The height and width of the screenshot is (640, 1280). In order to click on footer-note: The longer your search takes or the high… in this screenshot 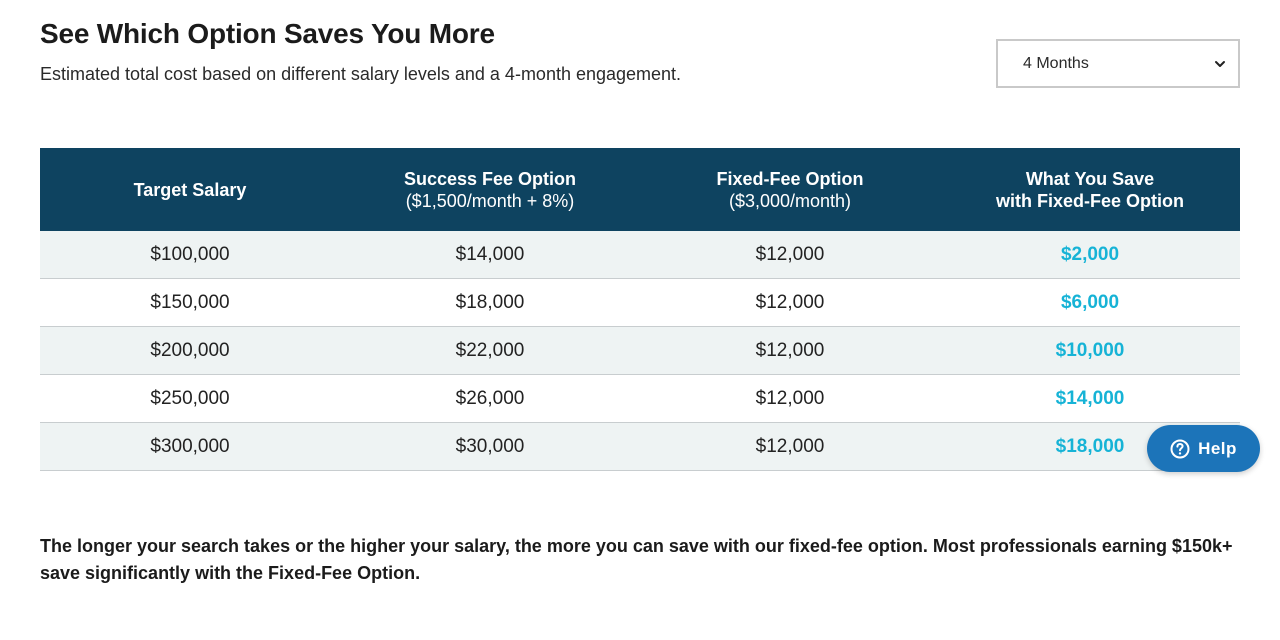, I will do `click(636, 559)`.